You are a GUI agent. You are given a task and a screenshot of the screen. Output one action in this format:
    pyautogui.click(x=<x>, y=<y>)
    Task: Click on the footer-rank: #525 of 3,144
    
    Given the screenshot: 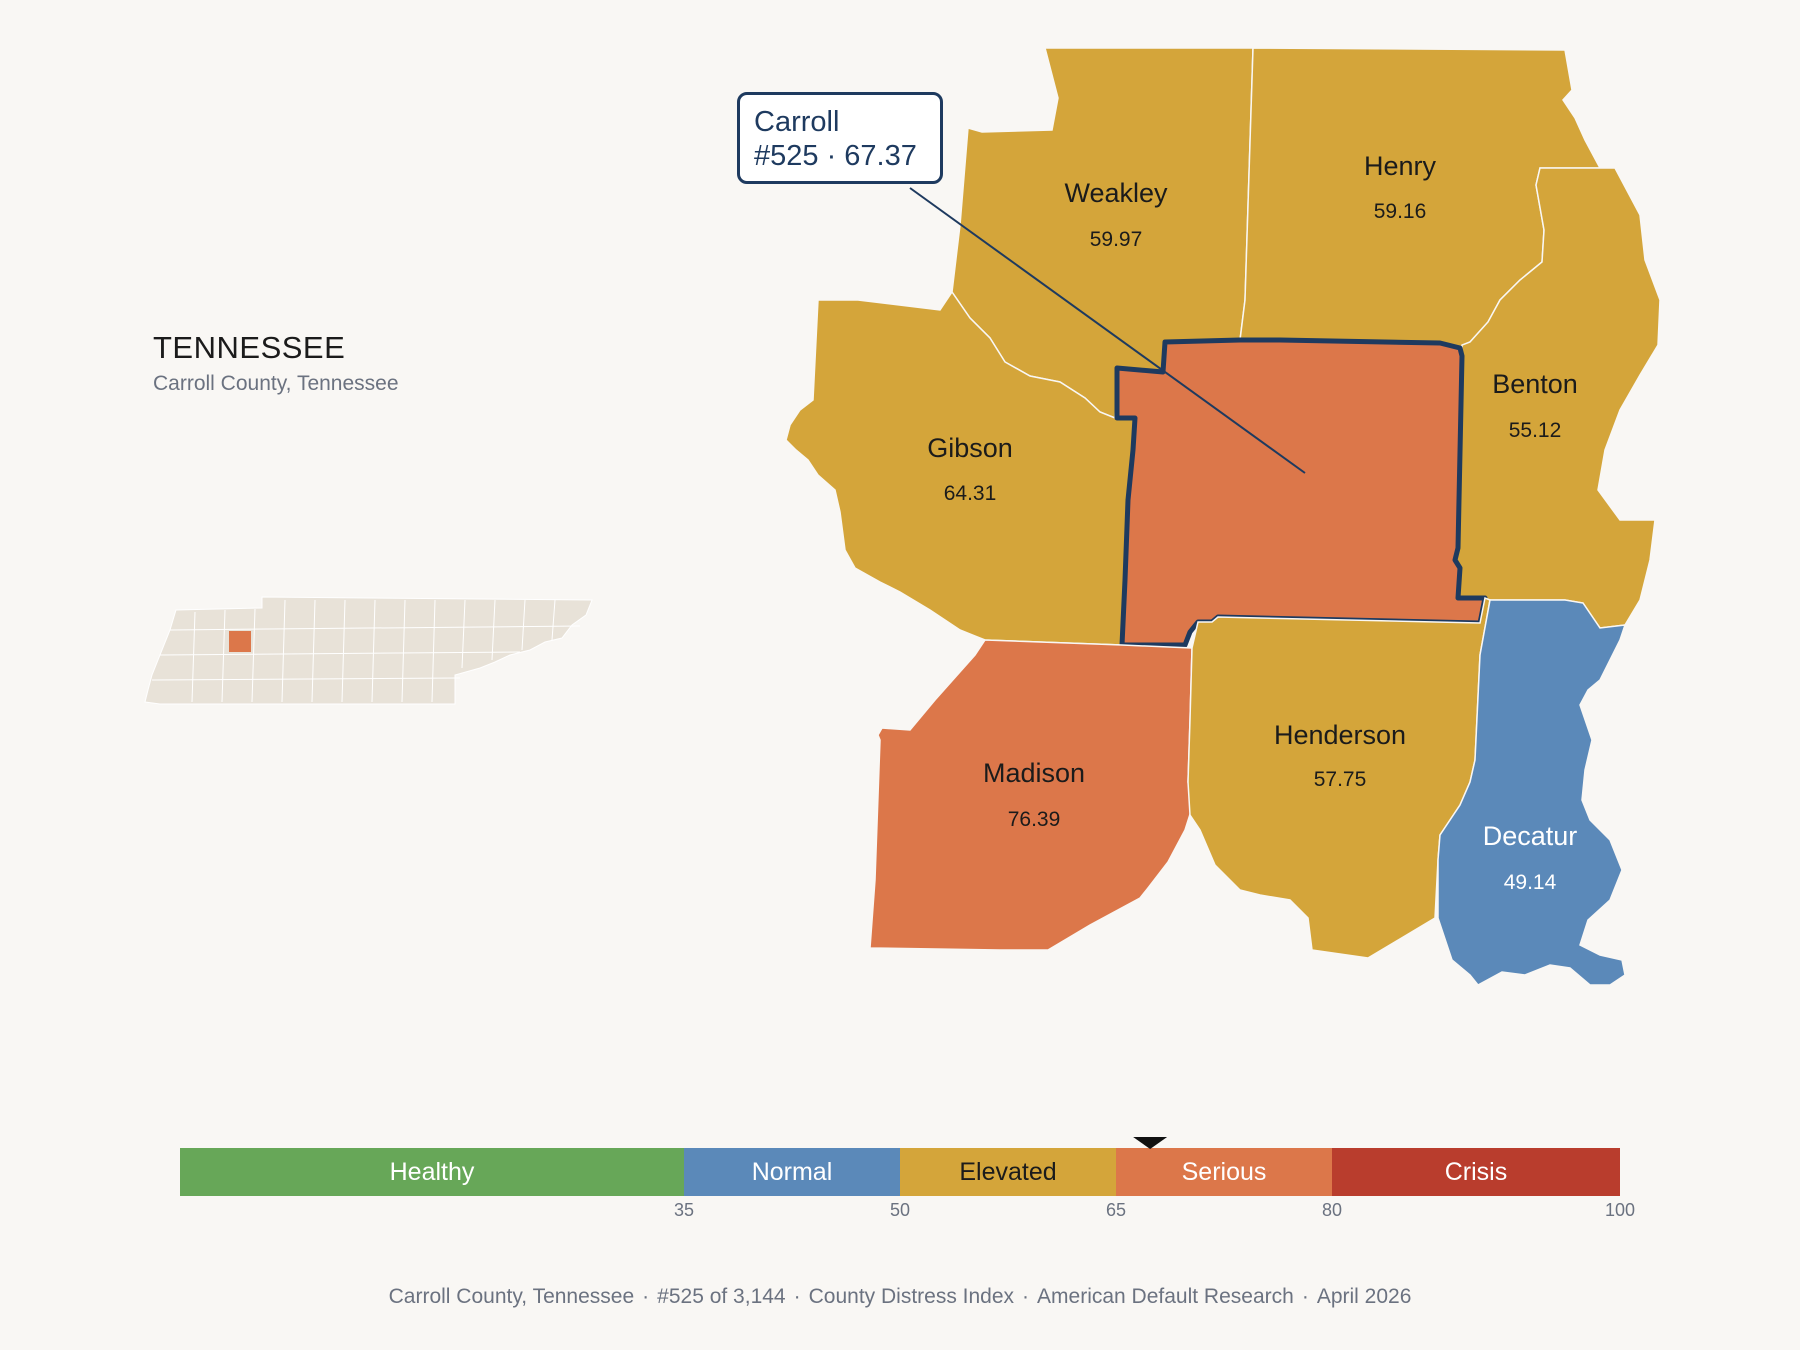 What is the action you would take?
    pyautogui.click(x=721, y=1296)
    